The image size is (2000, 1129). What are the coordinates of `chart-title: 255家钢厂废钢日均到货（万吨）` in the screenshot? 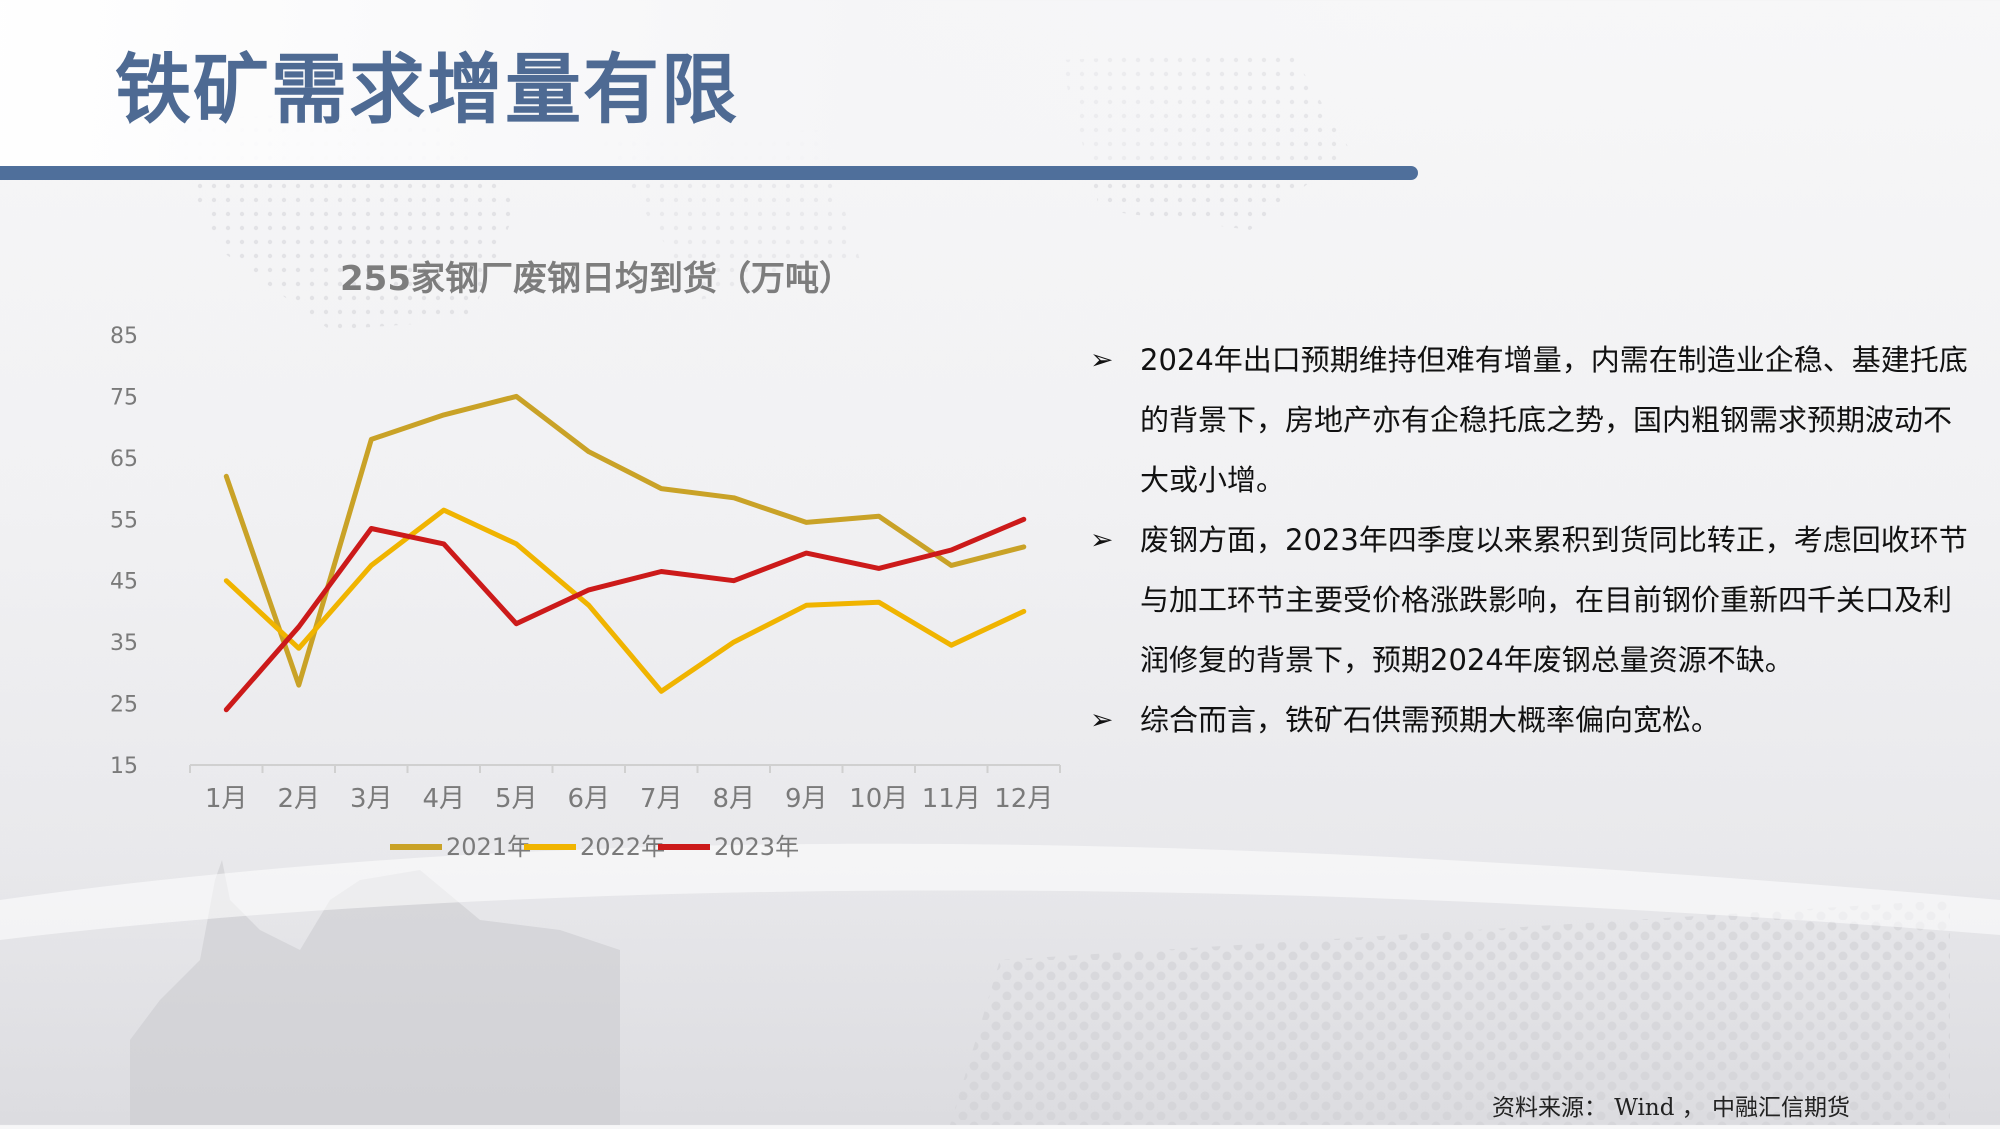 It's located at (596, 279).